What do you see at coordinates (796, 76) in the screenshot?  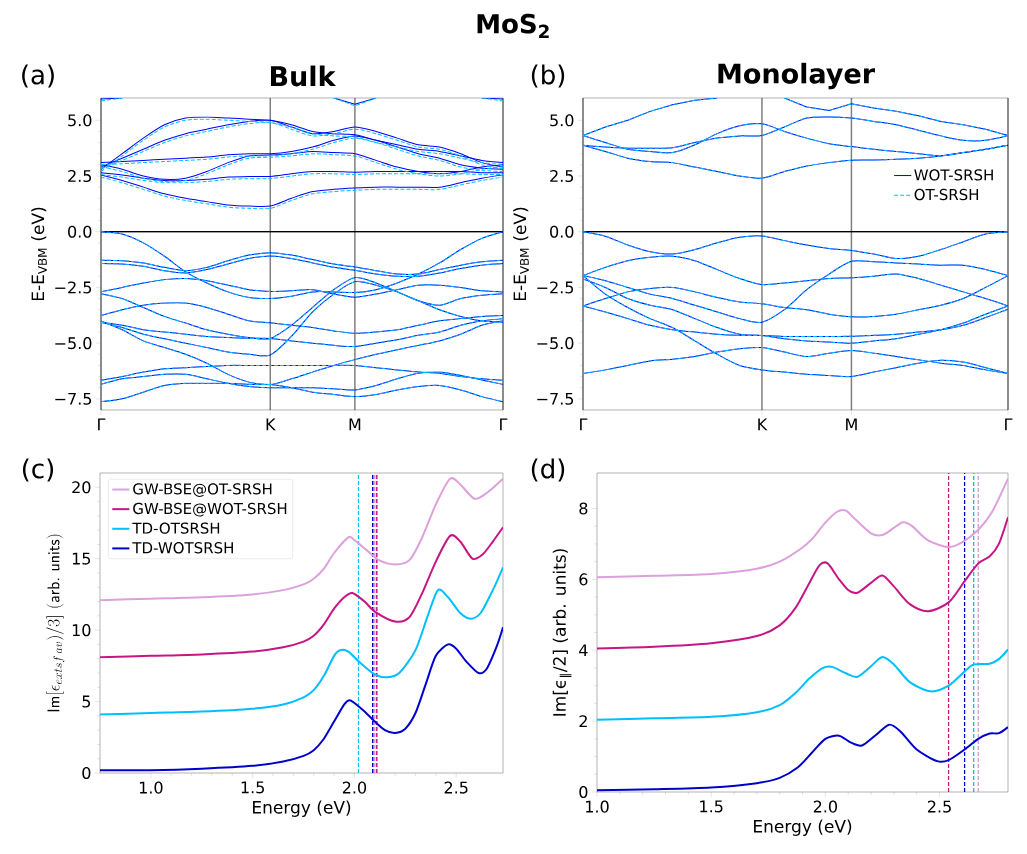 I see `chart-title: Monolayer` at bounding box center [796, 76].